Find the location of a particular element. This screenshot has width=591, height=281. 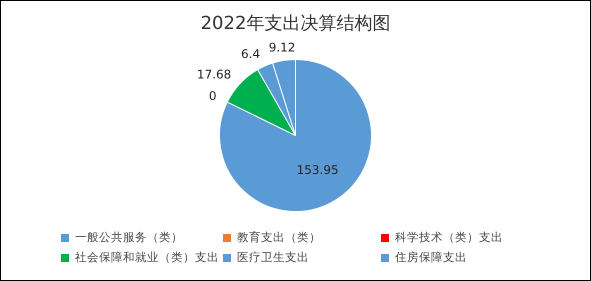

data-label: 153.95 is located at coordinates (317, 170).